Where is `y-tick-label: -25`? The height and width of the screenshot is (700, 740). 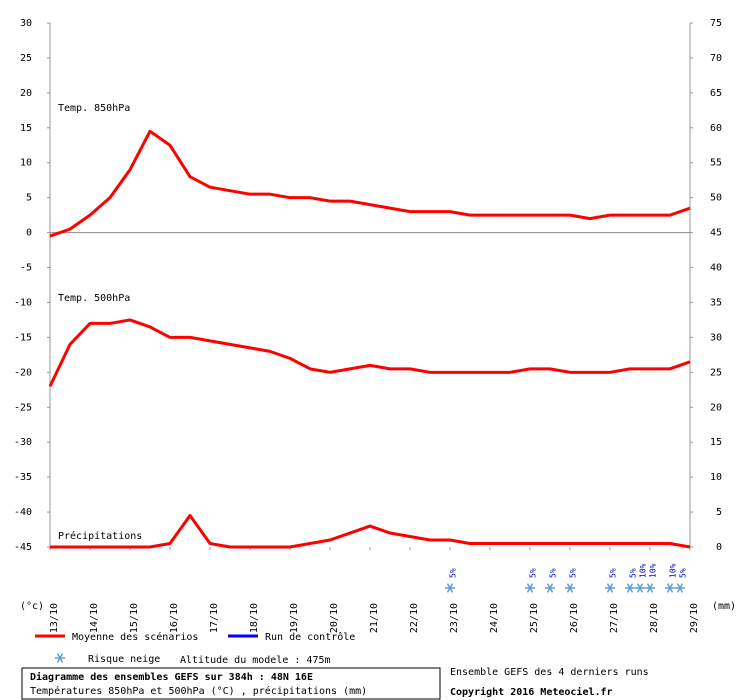 y-tick-label: -25 is located at coordinates (23, 407).